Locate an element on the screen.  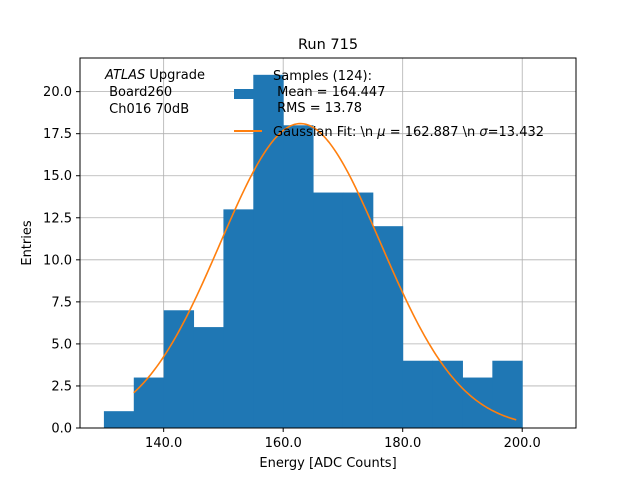
annotation-atlas: ATLAS is located at coordinates (124, 75).